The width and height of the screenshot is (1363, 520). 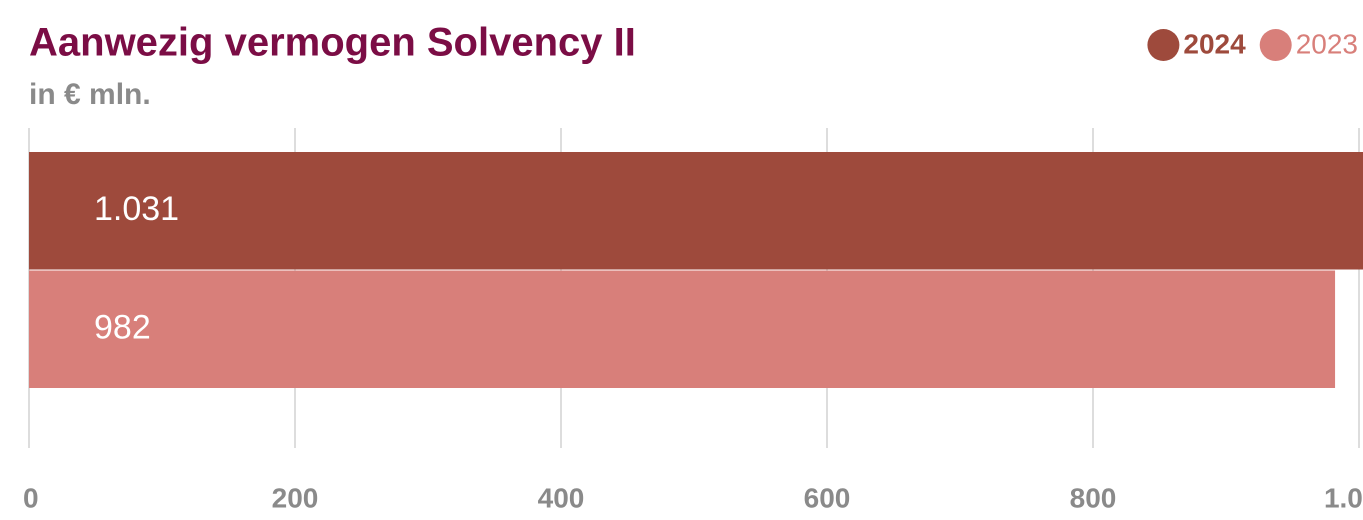 What do you see at coordinates (31, 497) in the screenshot?
I see `x-tick-label: 0` at bounding box center [31, 497].